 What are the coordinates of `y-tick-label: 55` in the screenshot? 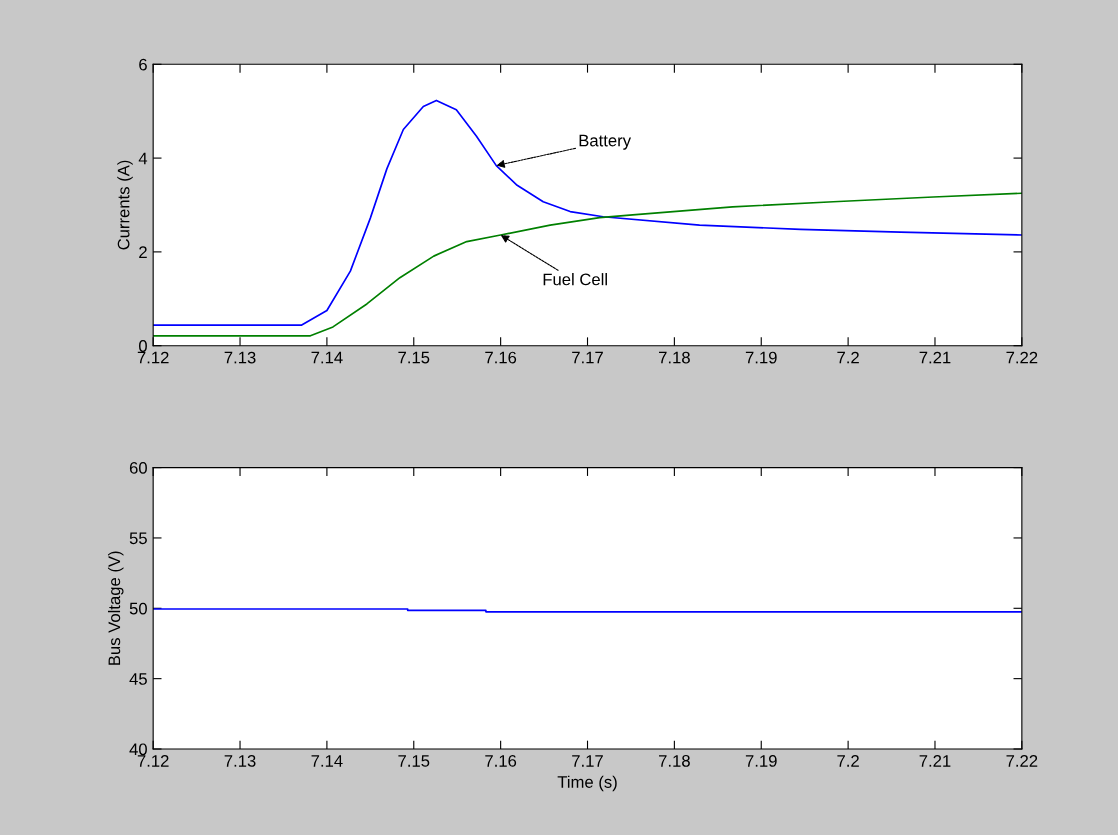 It's located at (138, 538).